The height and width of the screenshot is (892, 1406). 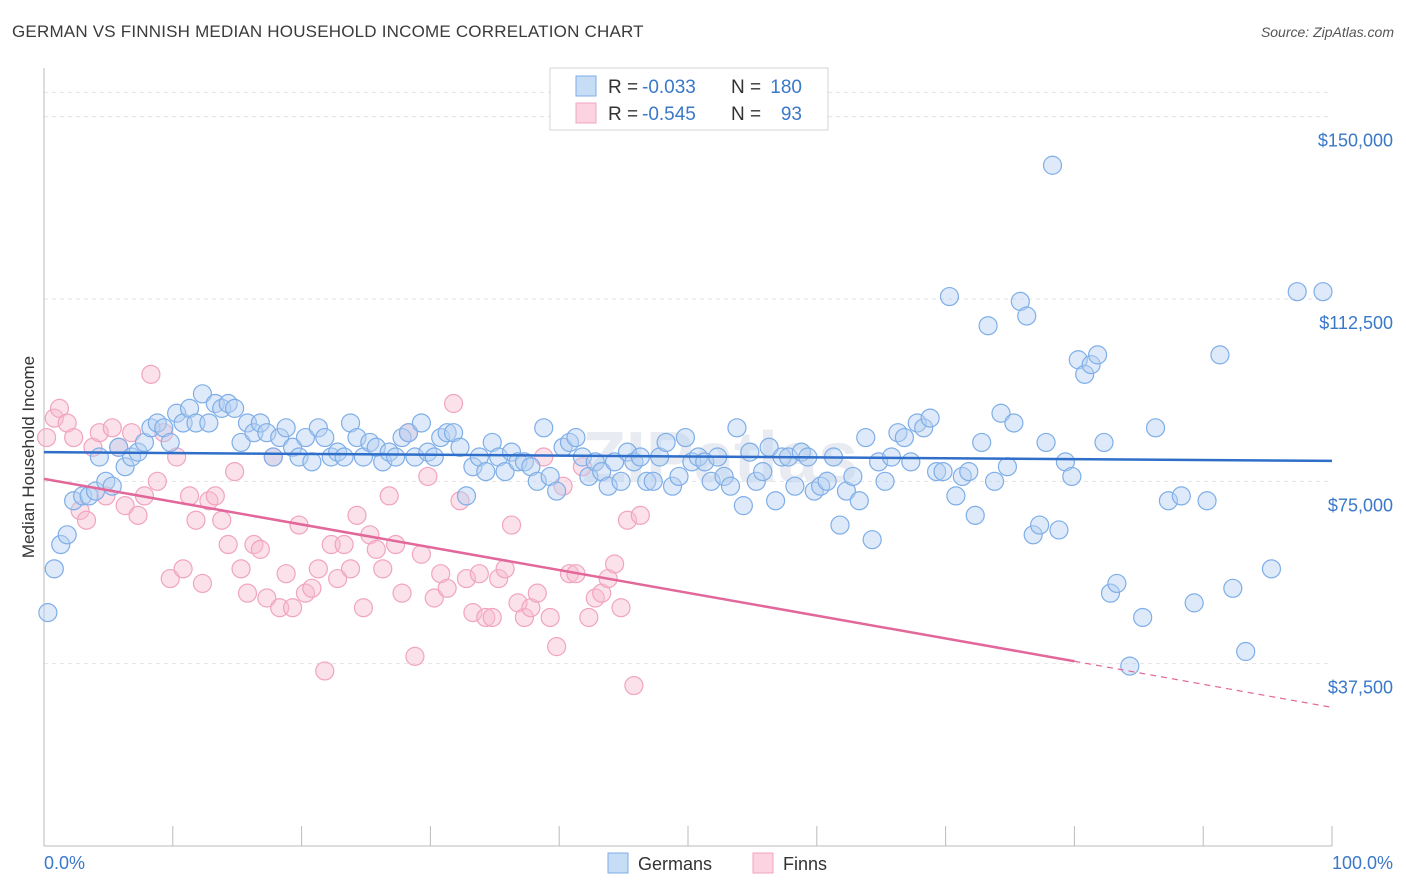 I want to click on chart-source: Source: ZipAtlas.com, so click(x=1327, y=32).